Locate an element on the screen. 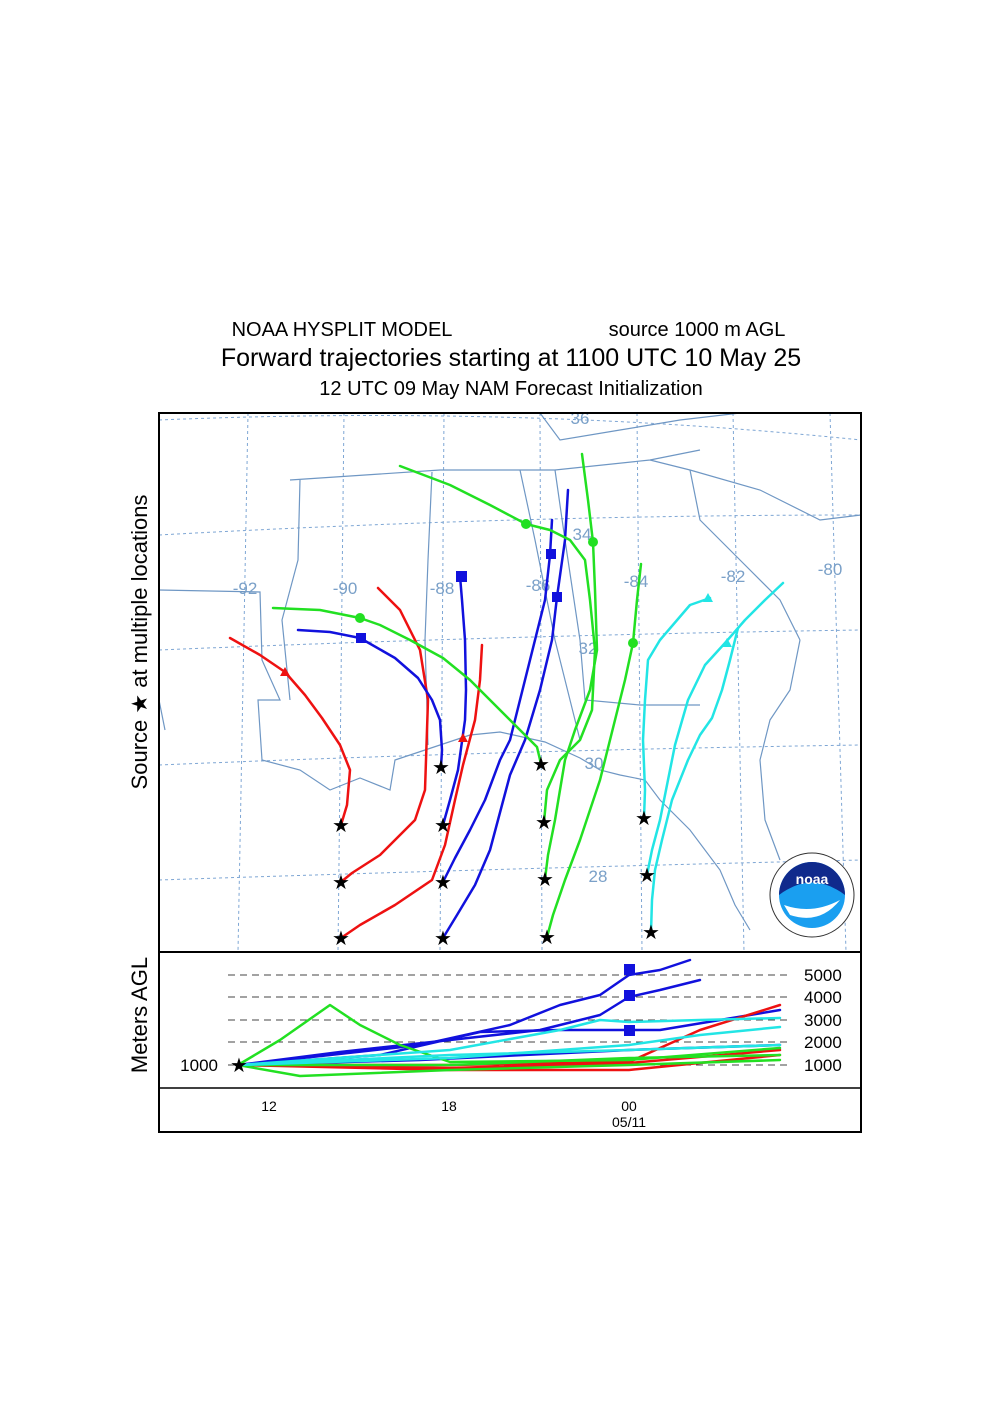  source-label: source 1000 m AGL is located at coordinates (697, 330).